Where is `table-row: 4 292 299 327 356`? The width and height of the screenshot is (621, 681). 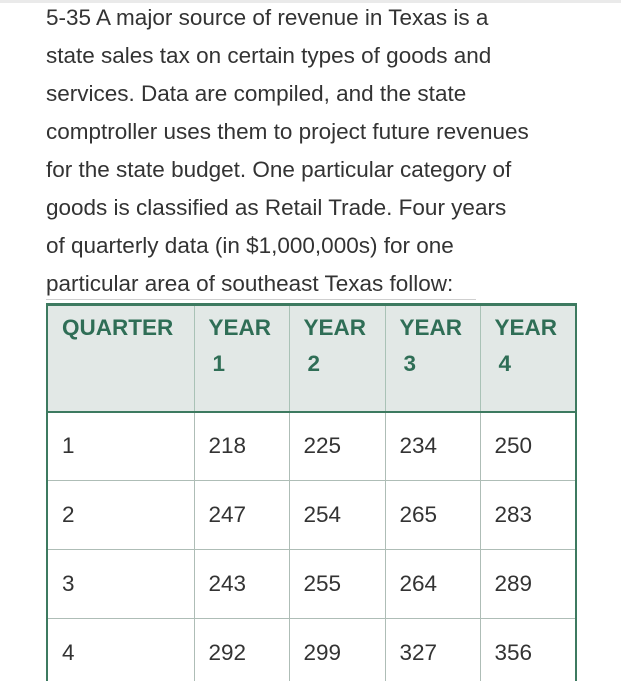 table-row: 4 292 299 327 356 is located at coordinates (311, 649).